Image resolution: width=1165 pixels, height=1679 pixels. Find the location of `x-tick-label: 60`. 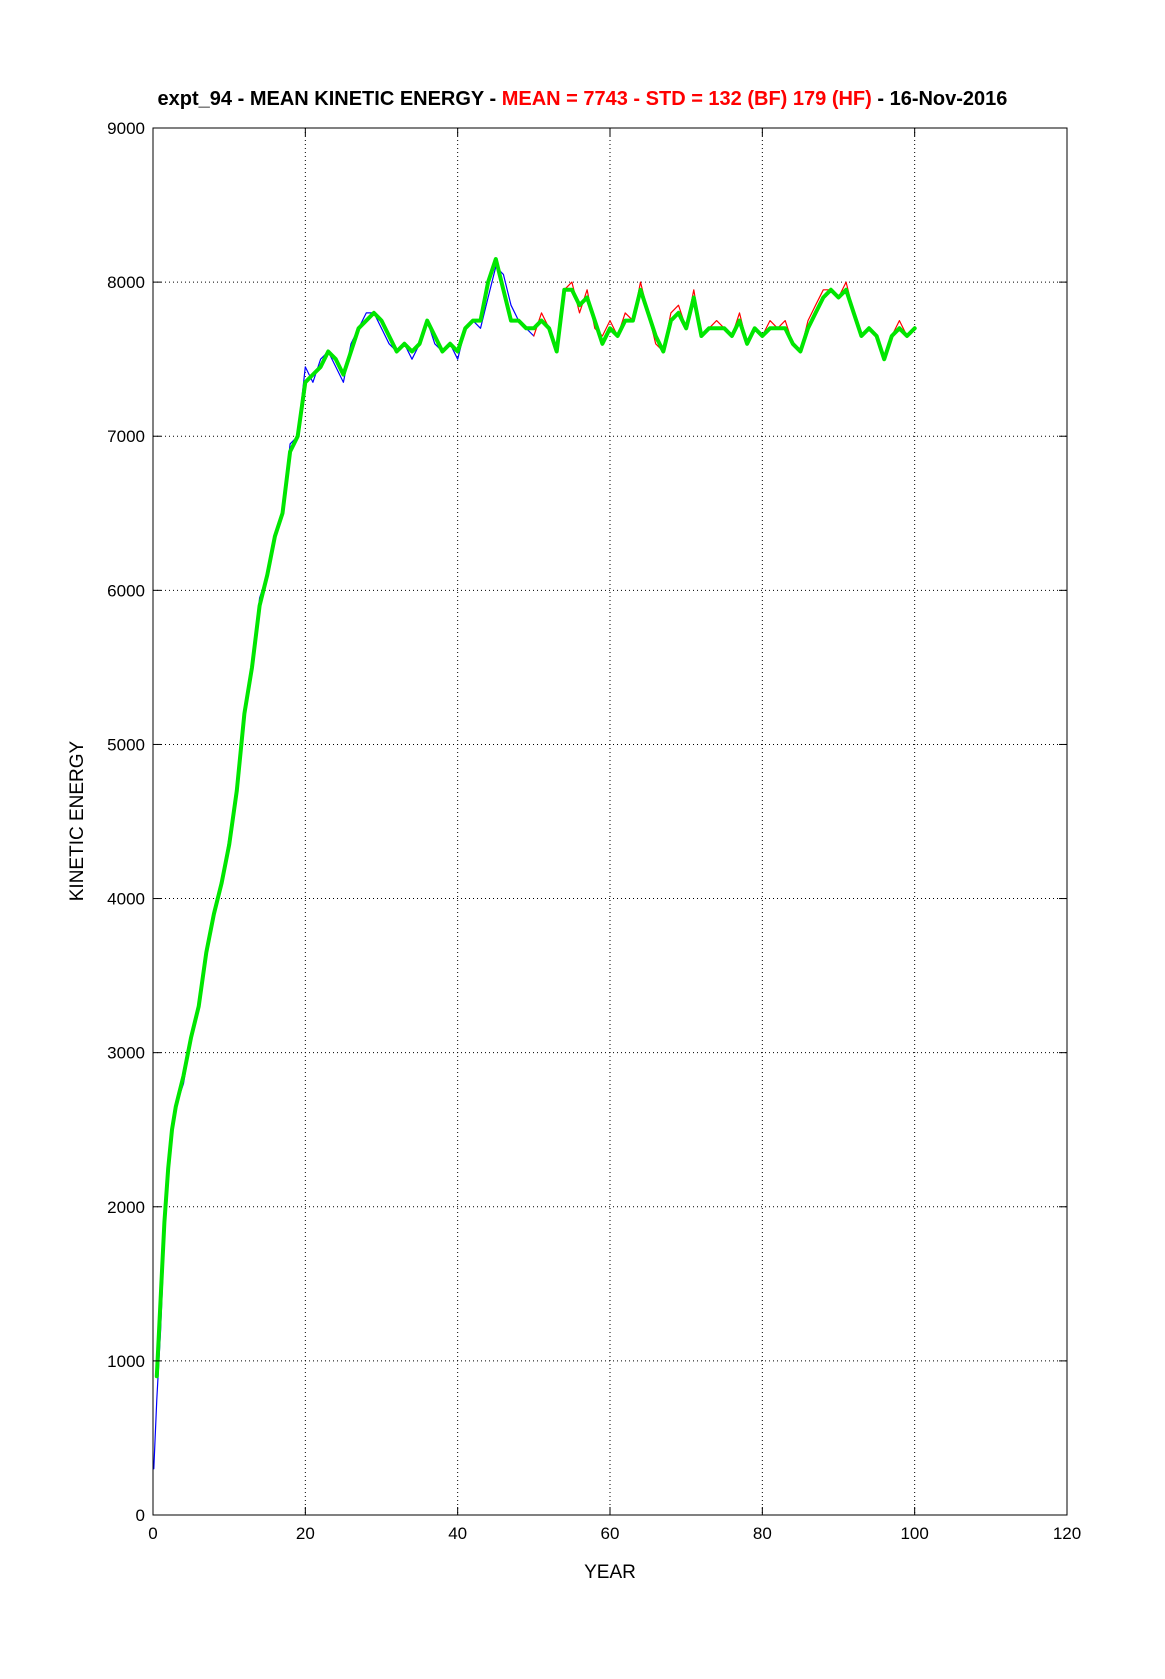

x-tick-label: 60 is located at coordinates (610, 1533).